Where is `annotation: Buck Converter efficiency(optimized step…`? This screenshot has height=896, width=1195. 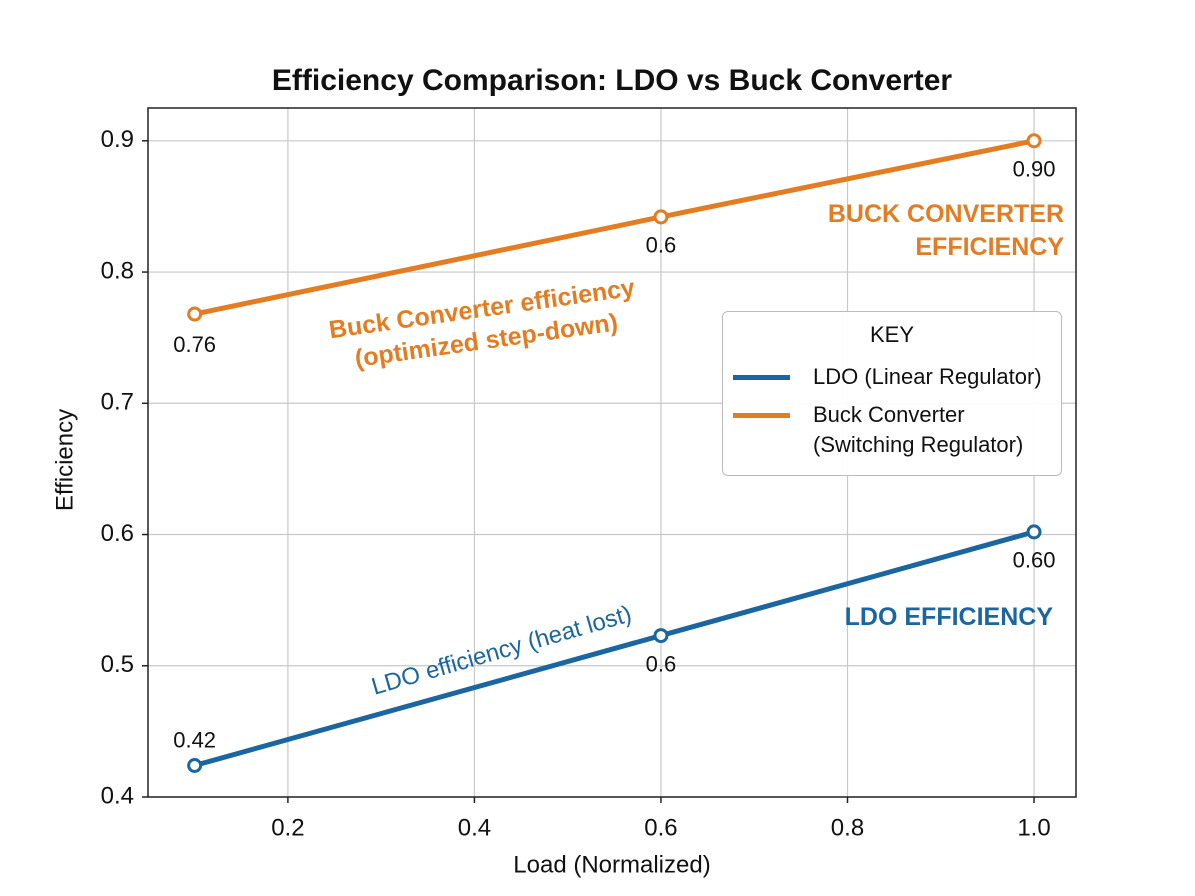 annotation: Buck Converter efficiency(optimized step… is located at coordinates (484, 324).